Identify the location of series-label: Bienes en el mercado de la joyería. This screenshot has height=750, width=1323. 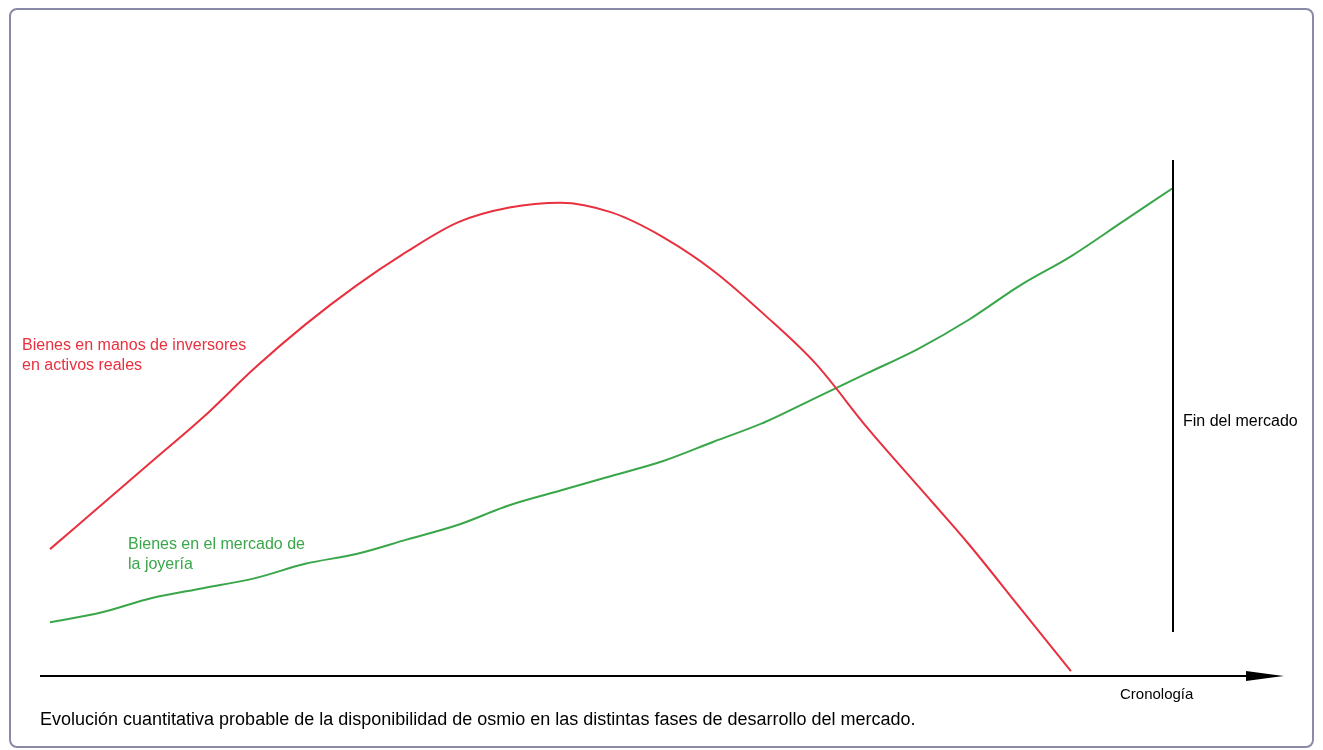
(217, 554).